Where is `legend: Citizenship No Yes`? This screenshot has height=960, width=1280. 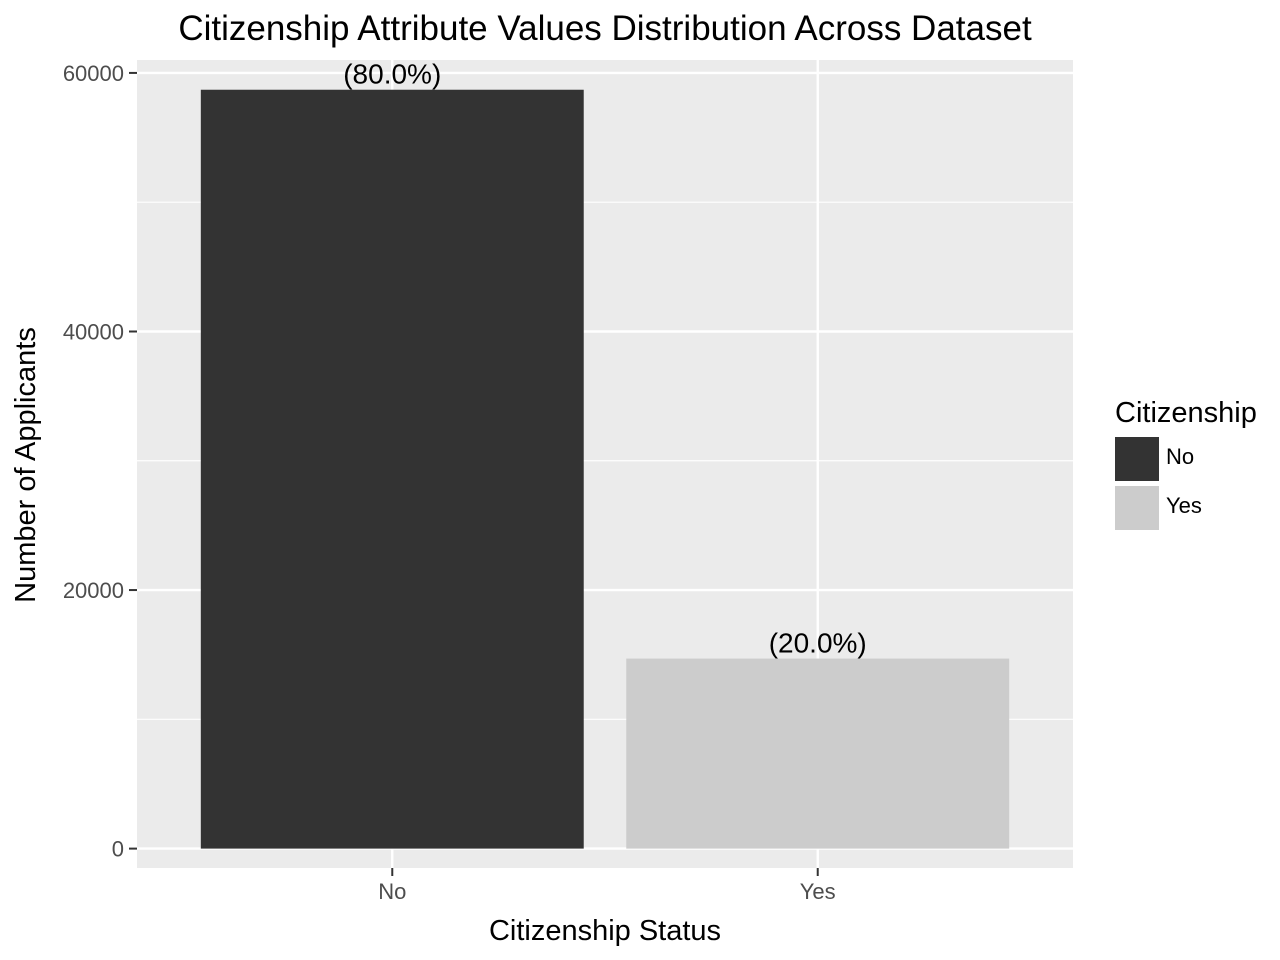 legend: Citizenship No Yes is located at coordinates (1186, 463).